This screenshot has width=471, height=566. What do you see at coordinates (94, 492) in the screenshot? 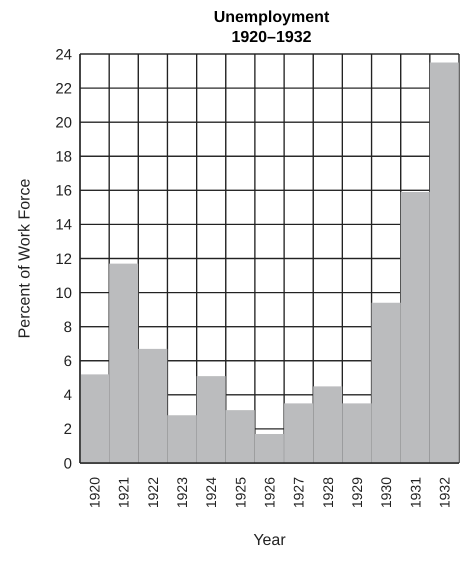
I see `x-tick-label: 1920` at bounding box center [94, 492].